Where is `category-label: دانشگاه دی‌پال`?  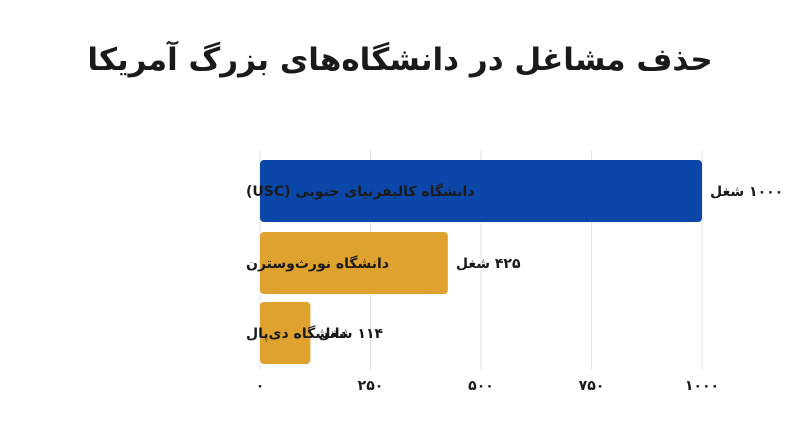 category-label: دانشگاه دی‌پال is located at coordinates (296, 333).